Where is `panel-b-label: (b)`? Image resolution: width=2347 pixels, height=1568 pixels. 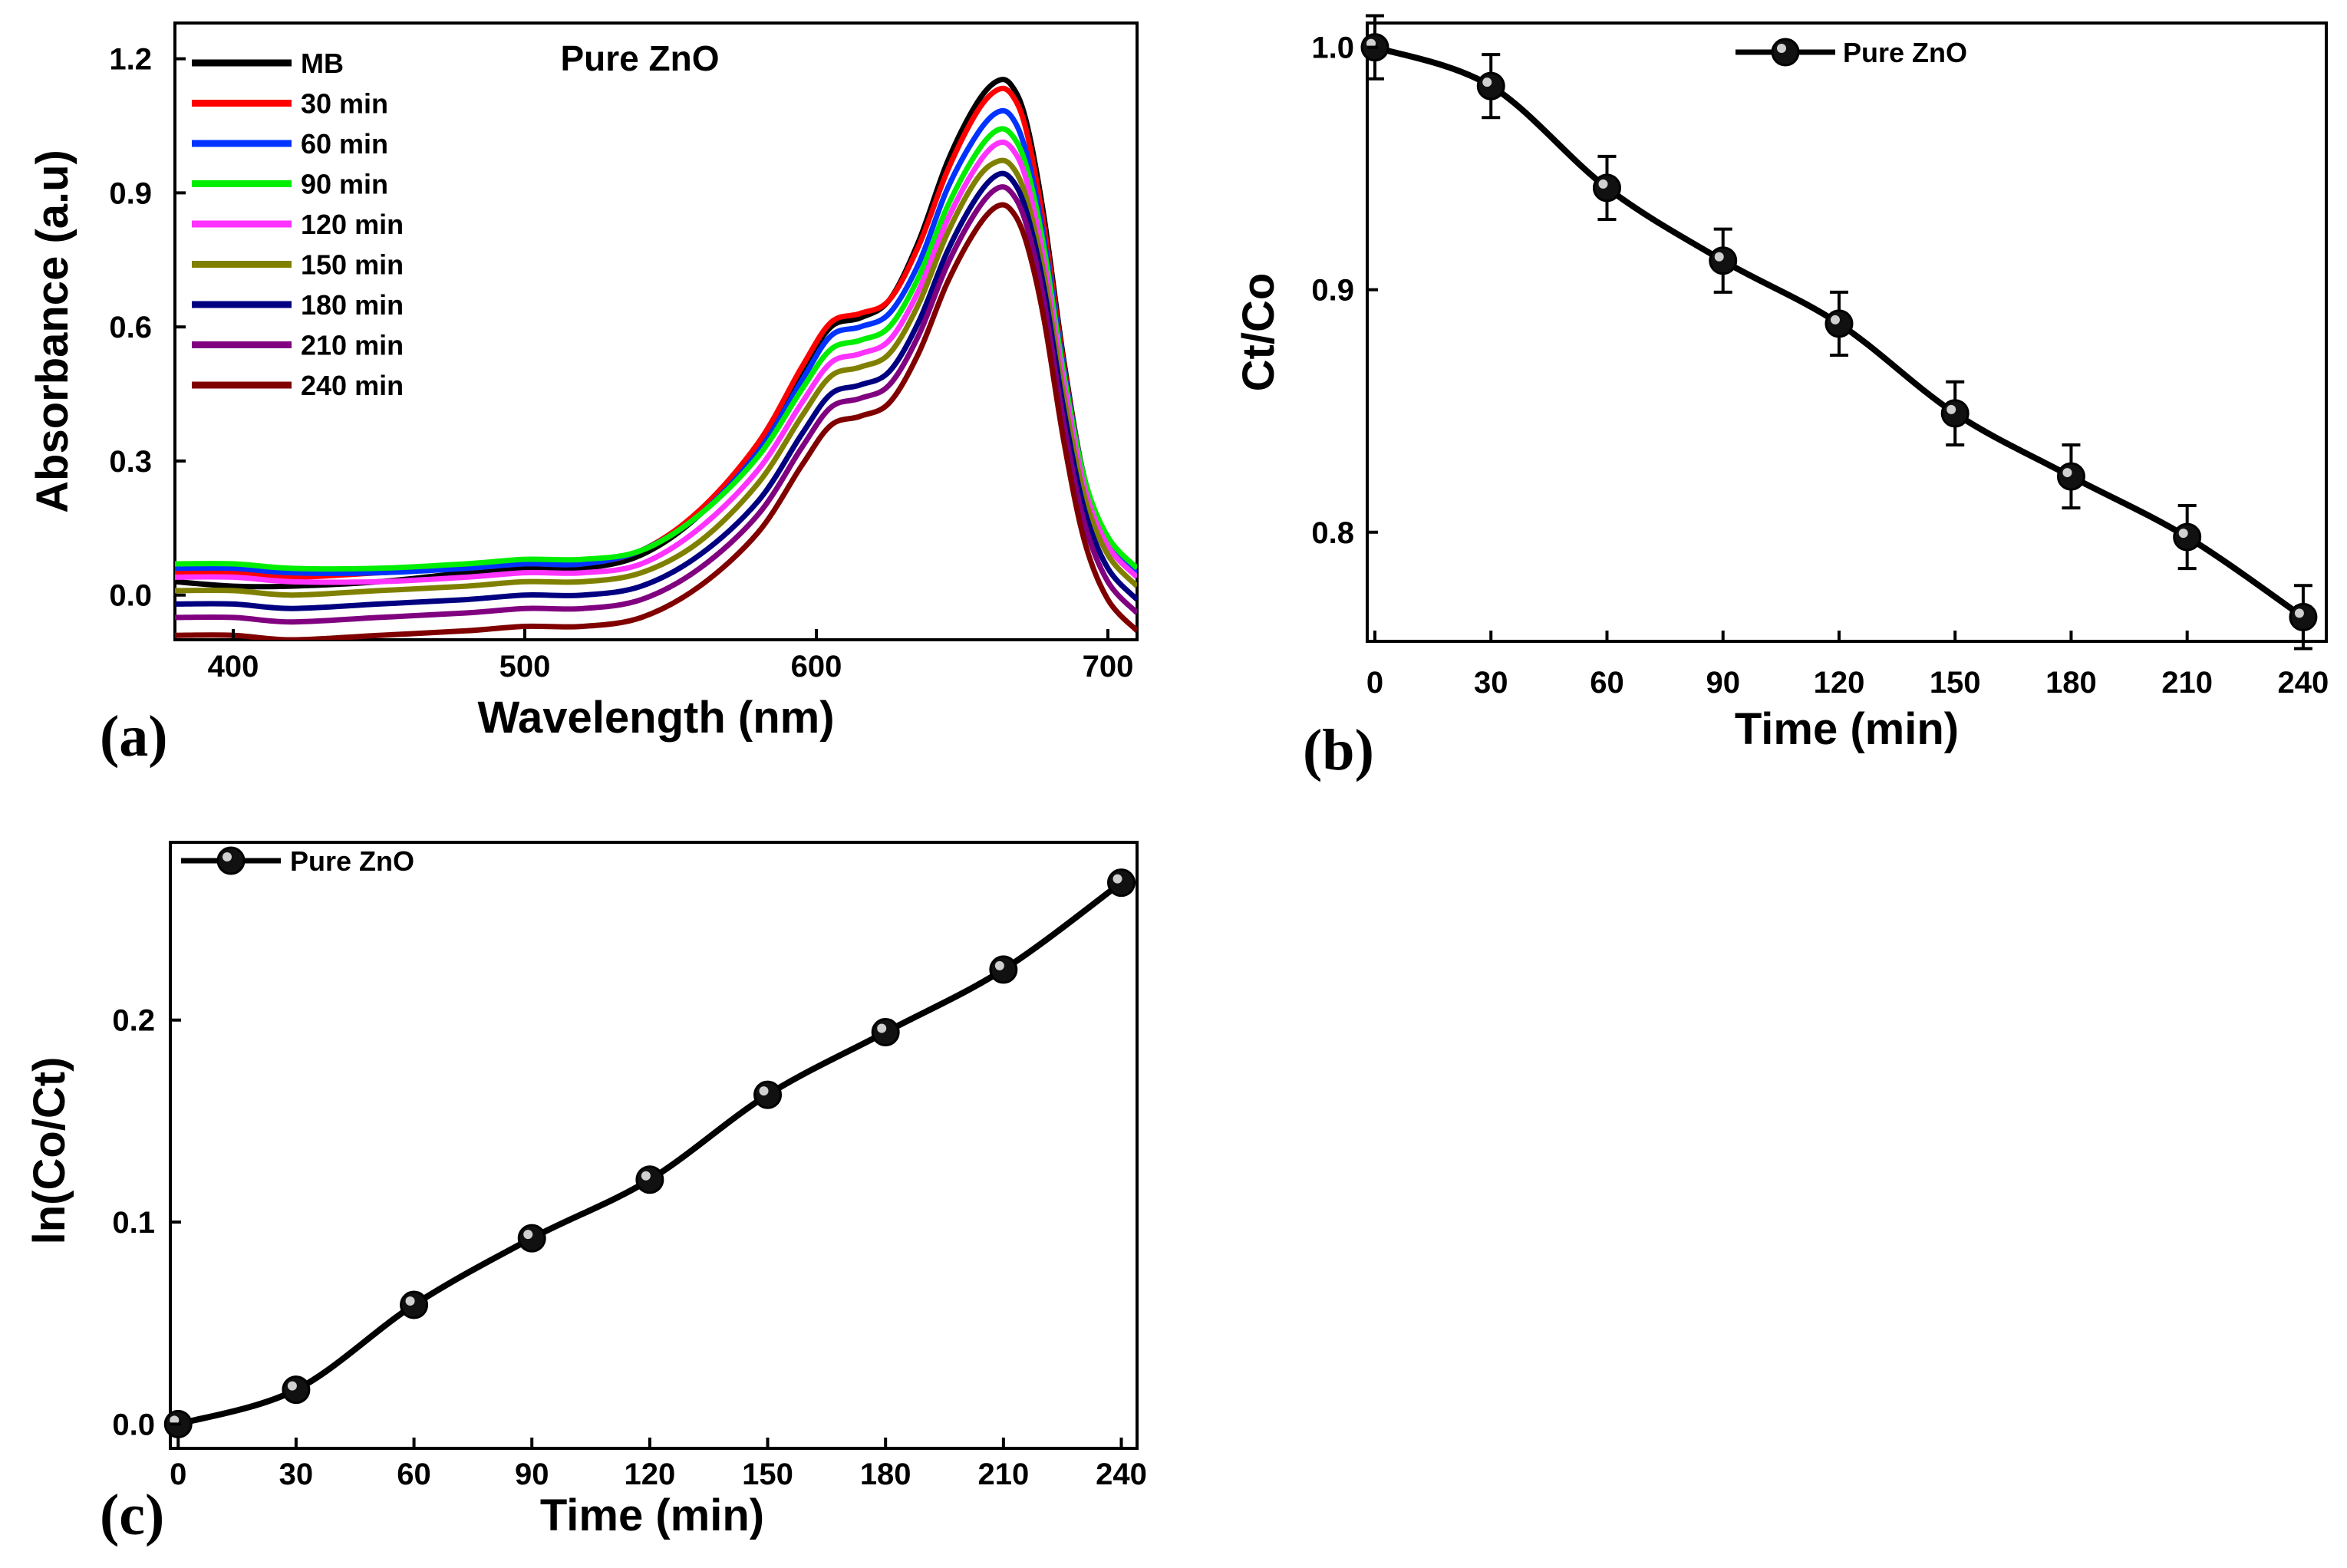
panel-b-label: (b) is located at coordinates (1339, 750).